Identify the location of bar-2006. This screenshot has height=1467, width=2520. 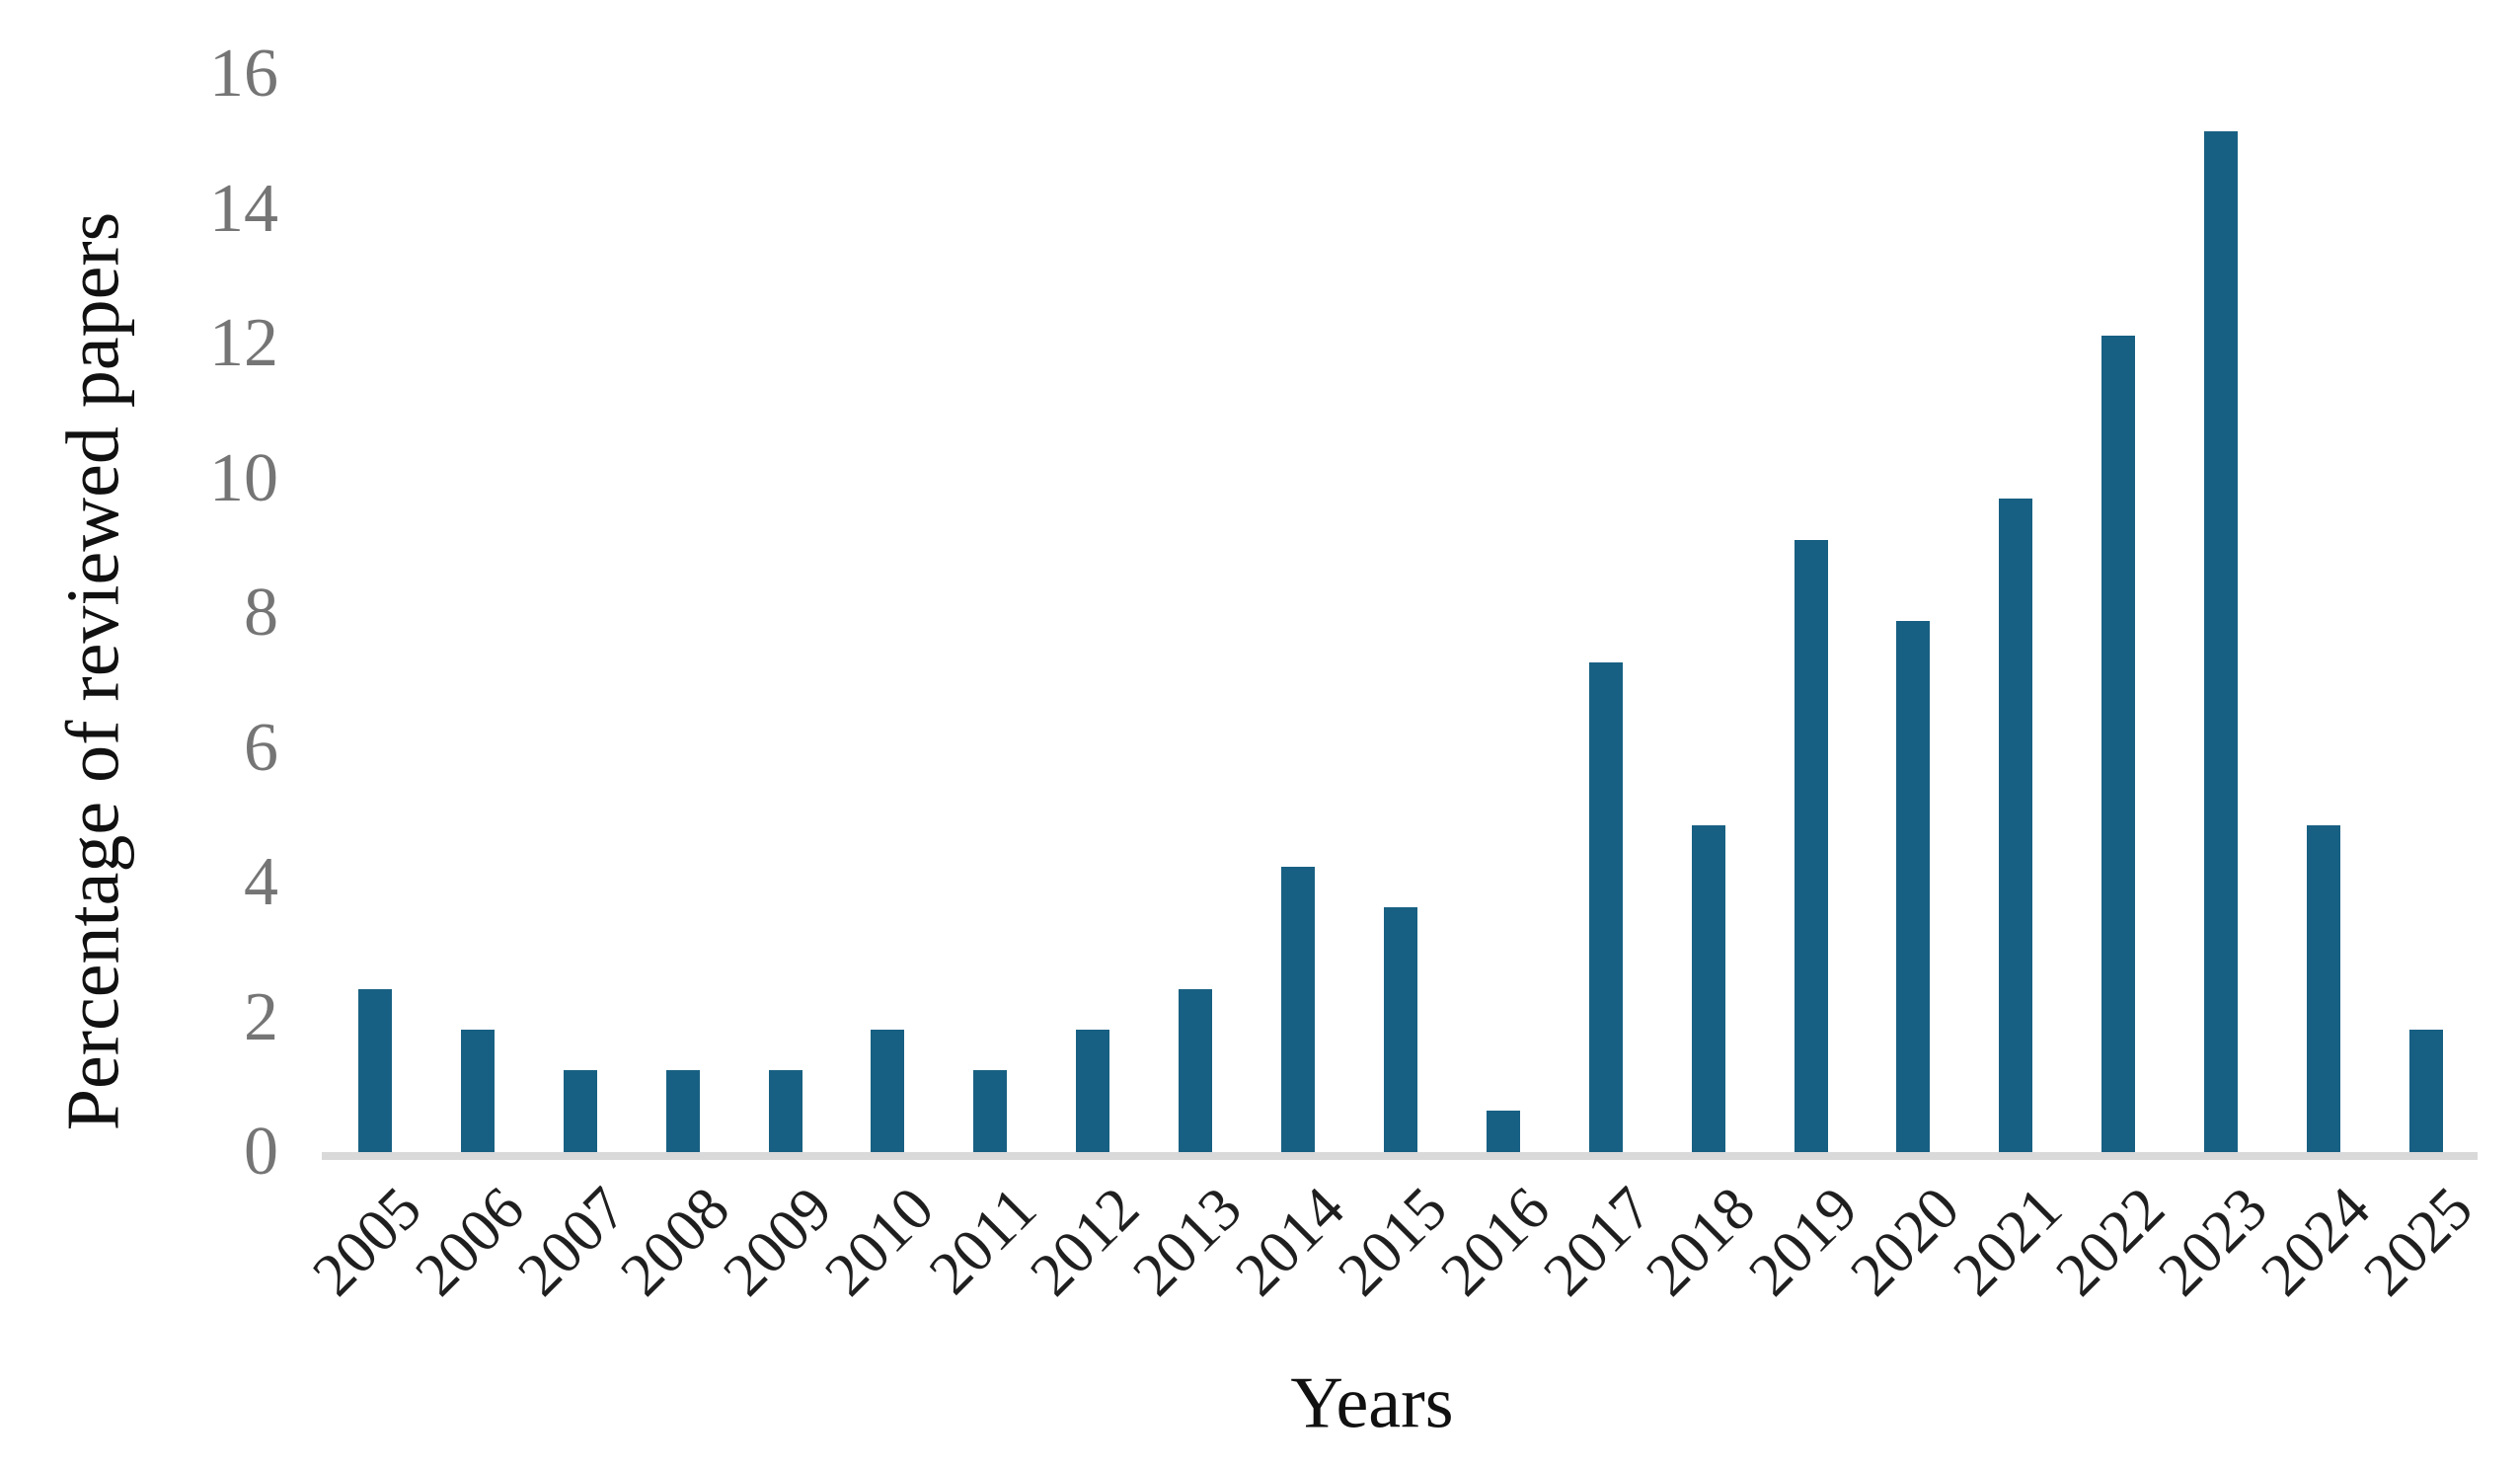
(477, 1090).